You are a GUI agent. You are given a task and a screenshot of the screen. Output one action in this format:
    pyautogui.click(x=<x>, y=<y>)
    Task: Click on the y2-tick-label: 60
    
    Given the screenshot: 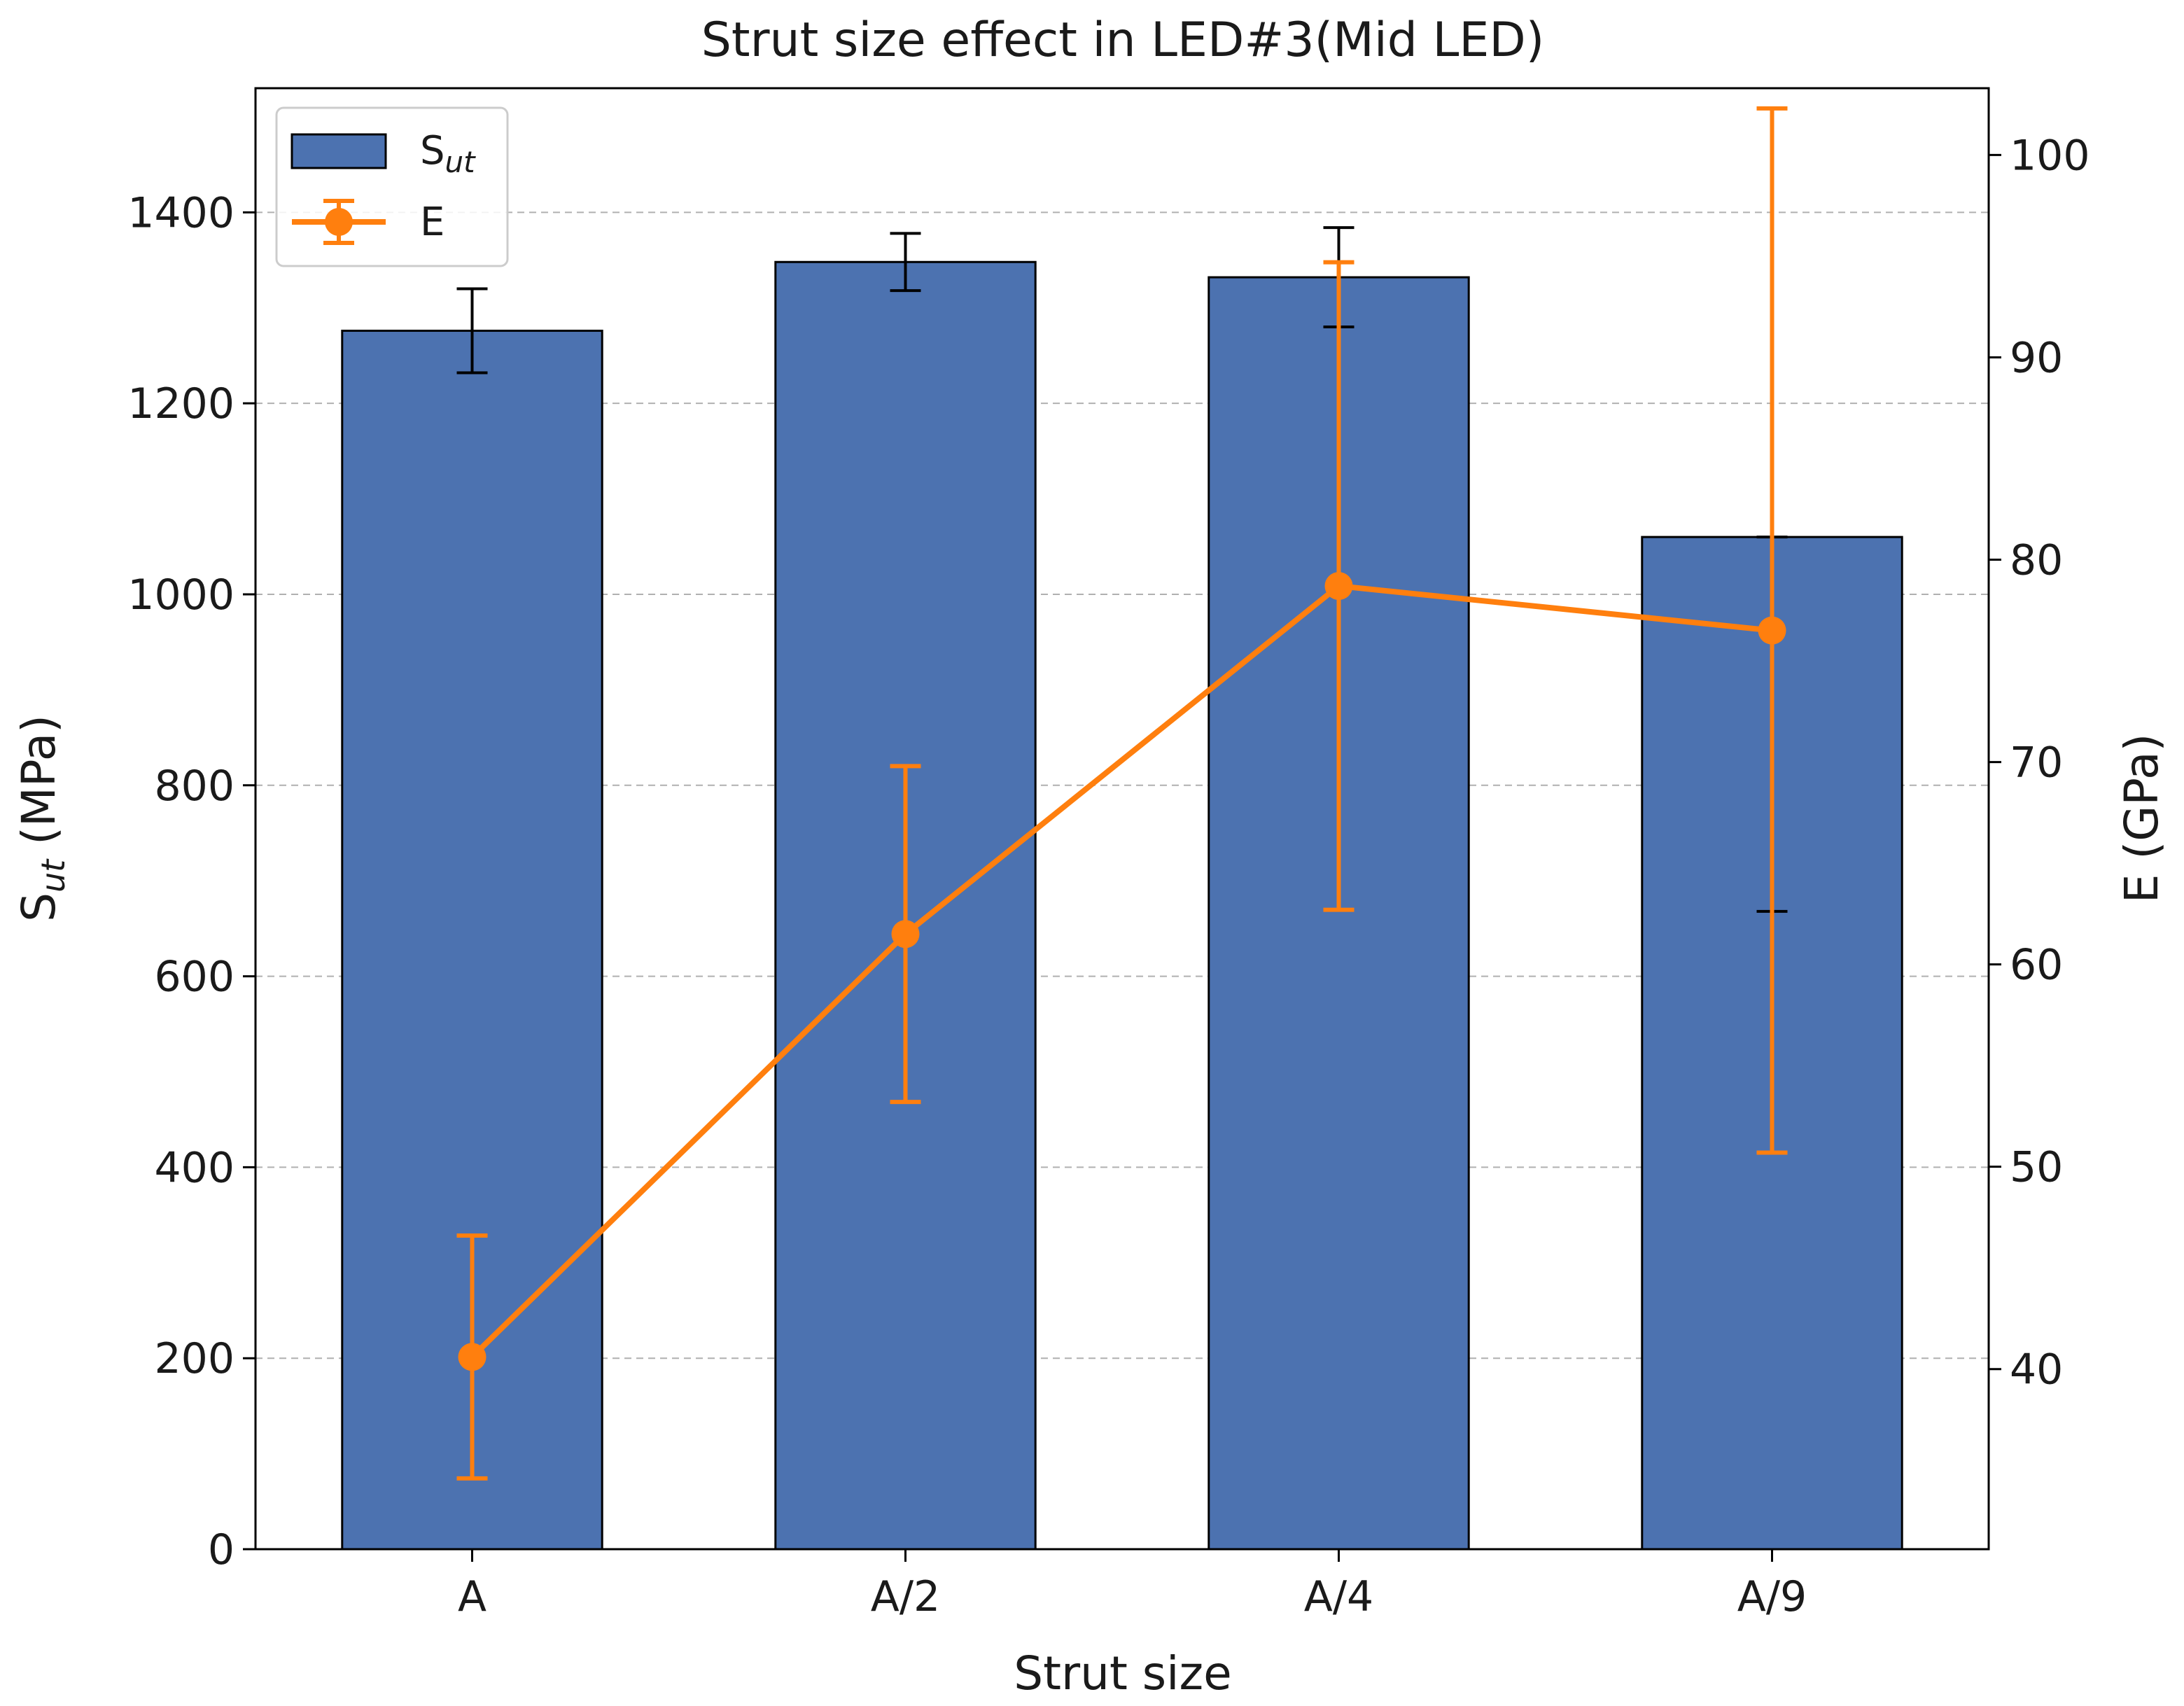 What is the action you would take?
    pyautogui.click(x=2036, y=965)
    